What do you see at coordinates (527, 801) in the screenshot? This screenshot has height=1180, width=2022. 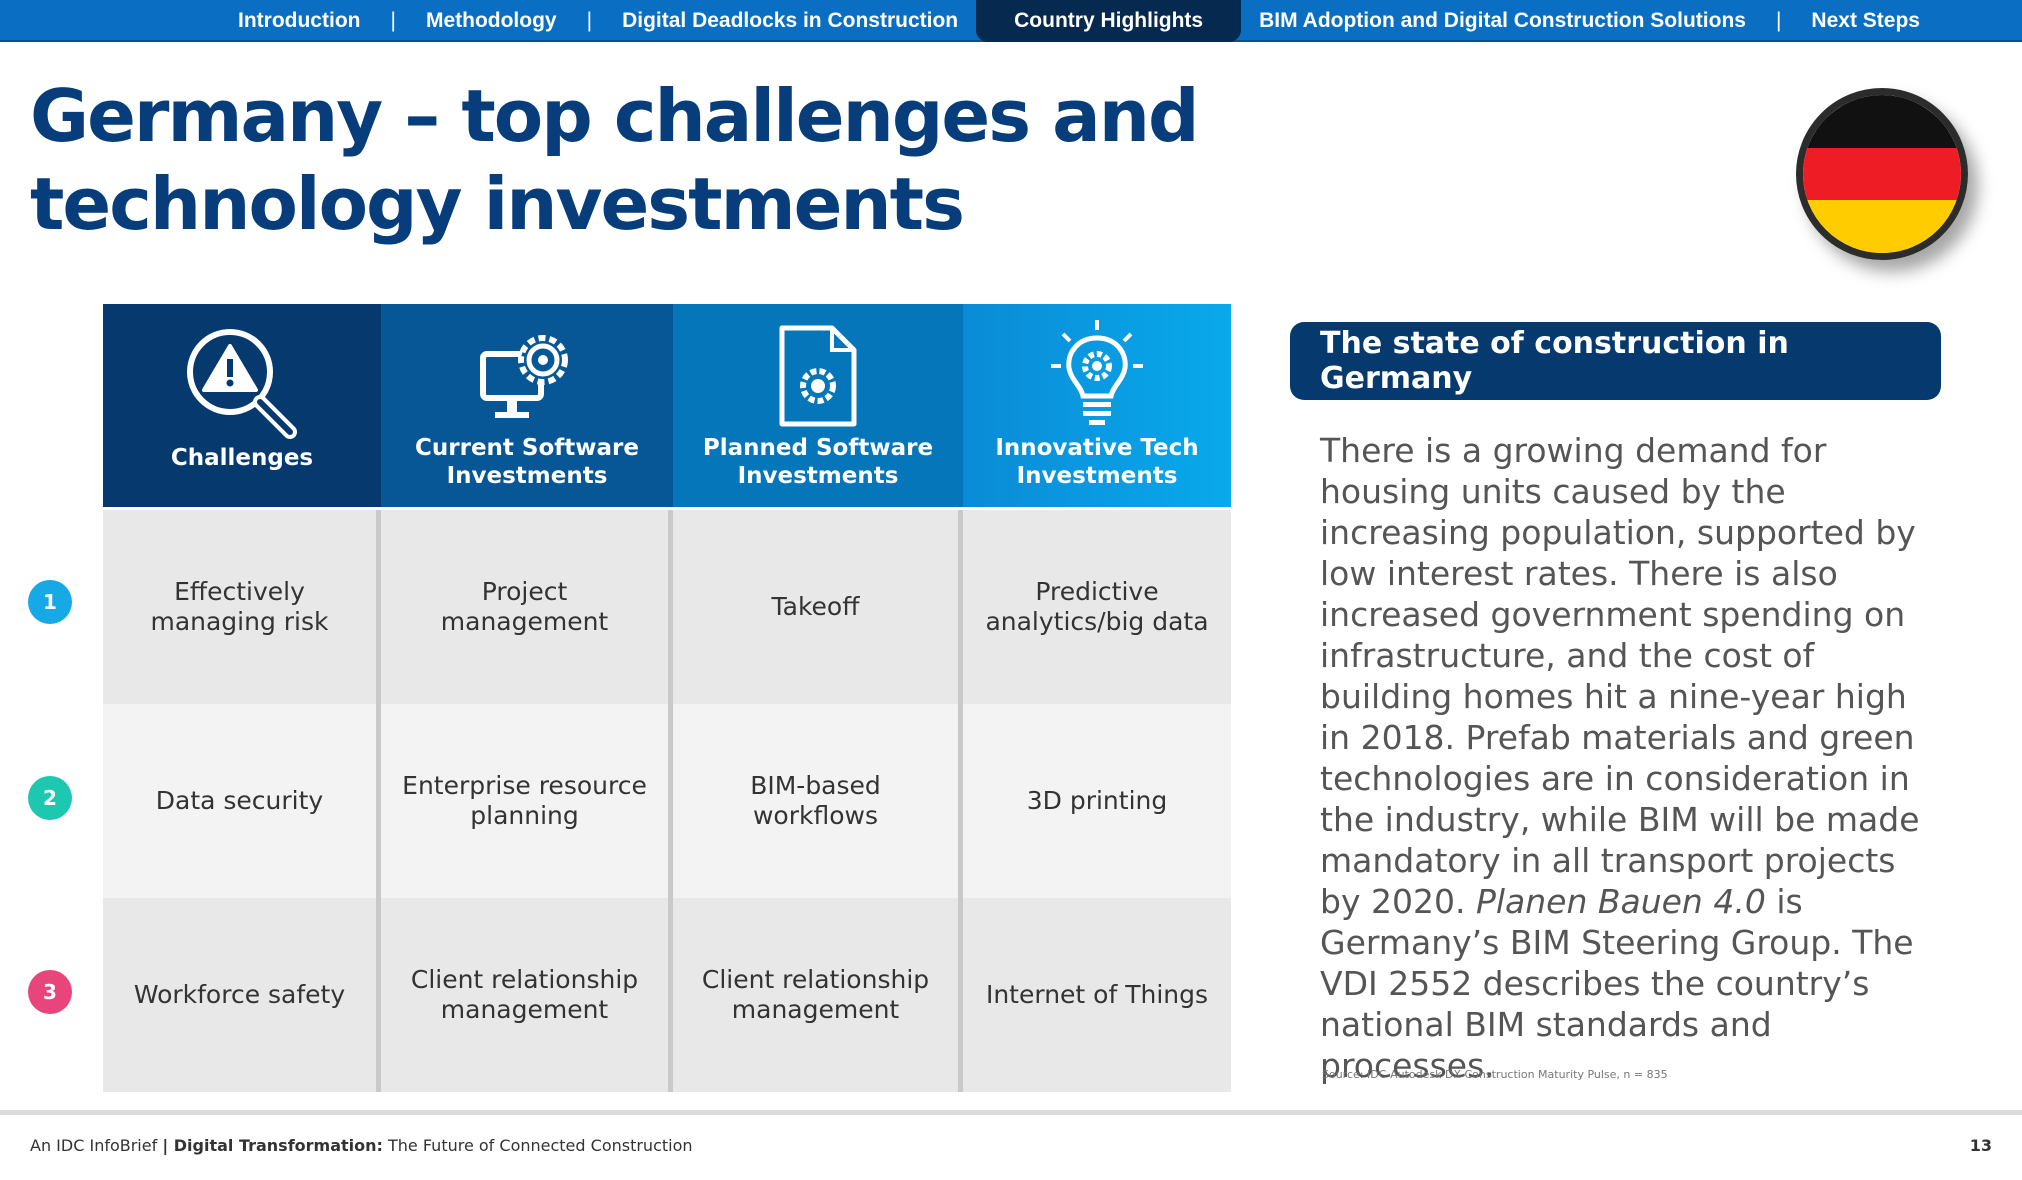 I see `table-cell: Enterprise resource planning` at bounding box center [527, 801].